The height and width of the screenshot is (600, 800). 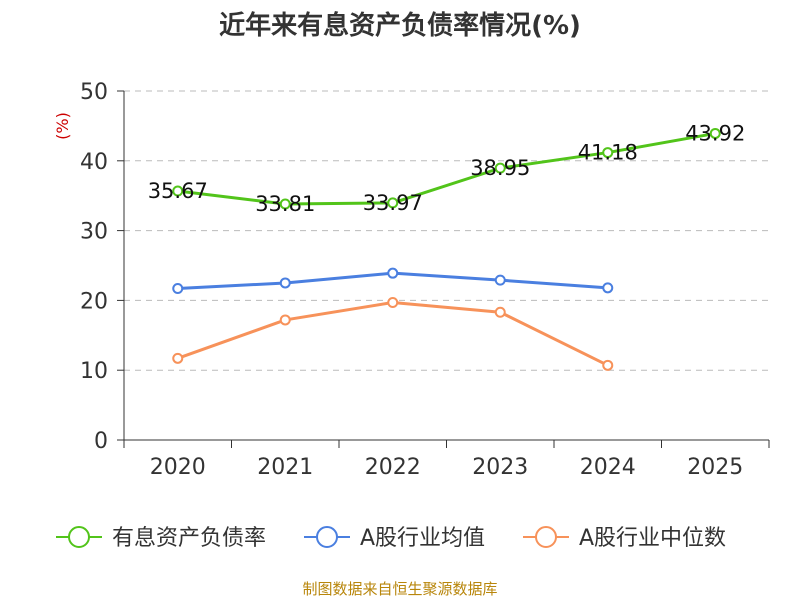 I want to click on x-tick-label: 2020, so click(x=178, y=467).